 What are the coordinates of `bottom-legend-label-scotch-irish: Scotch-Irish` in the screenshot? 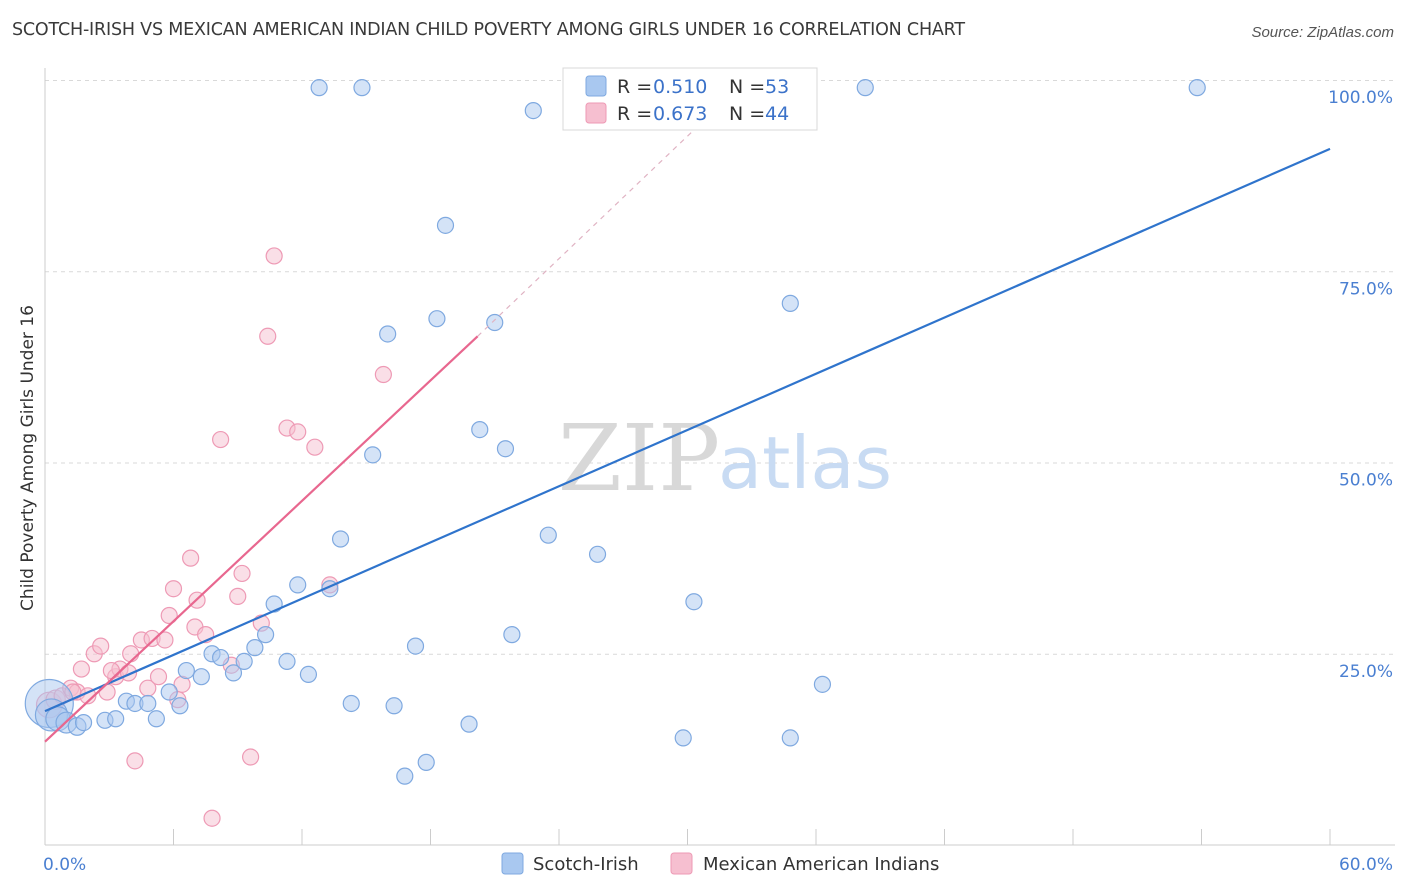 It's located at (586, 864).